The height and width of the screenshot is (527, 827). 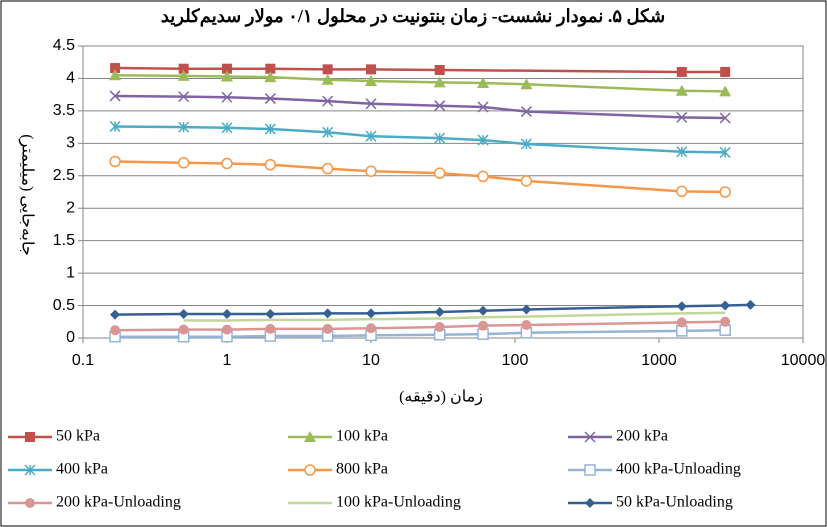 What do you see at coordinates (70, 143) in the screenshot?
I see `y-tick-label: 3` at bounding box center [70, 143].